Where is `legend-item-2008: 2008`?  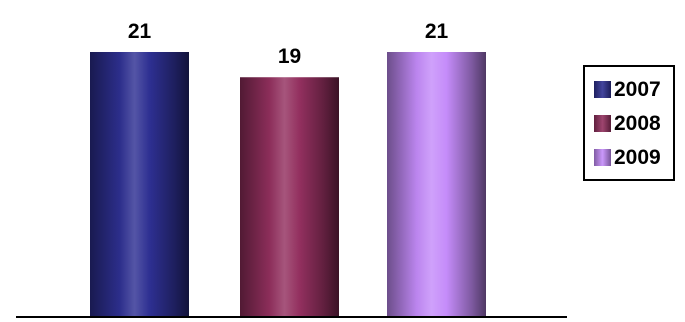
legend-item-2008: 2008 is located at coordinates (633, 123).